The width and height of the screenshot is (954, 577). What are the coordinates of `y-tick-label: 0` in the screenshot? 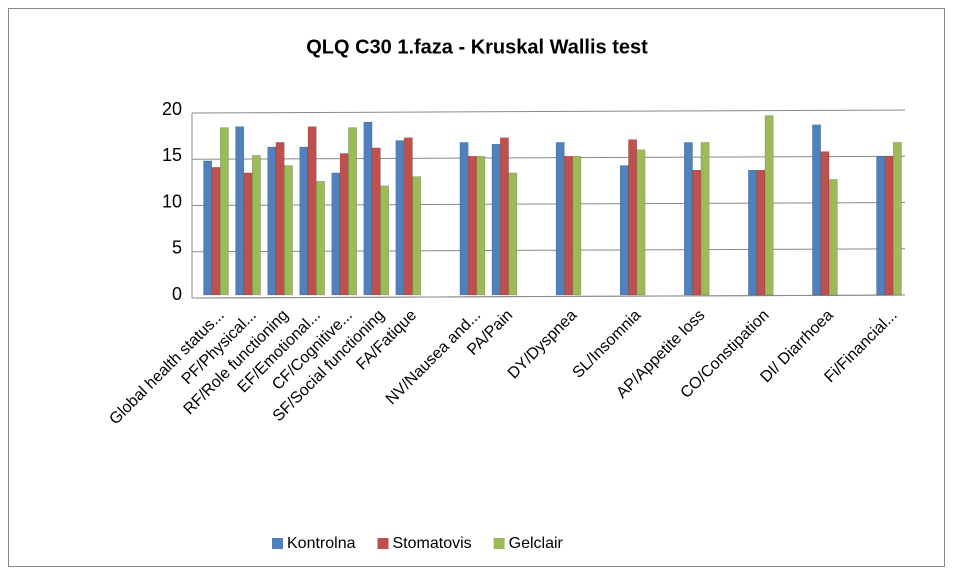 It's located at (177, 294).